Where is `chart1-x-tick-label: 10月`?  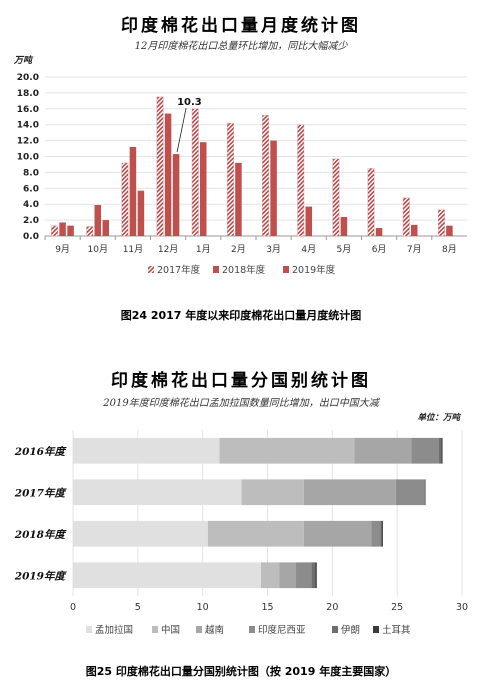 chart1-x-tick-label: 10月 is located at coordinates (98, 249).